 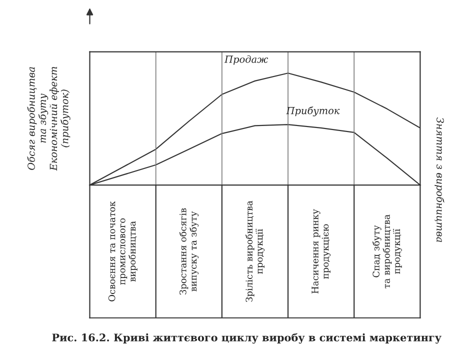 I want to click on text: Освоєння та початок промислового виробництва, so click(x=123, y=251).